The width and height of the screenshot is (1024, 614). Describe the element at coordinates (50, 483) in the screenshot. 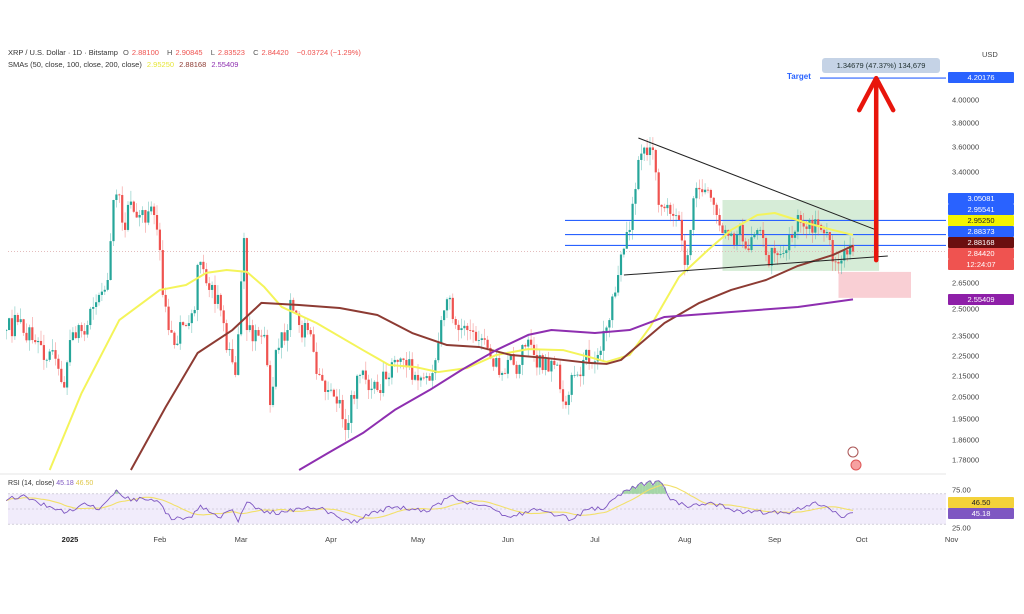

I see `rsi-legend: RSI (14, close) 45.18 46.50` at that location.